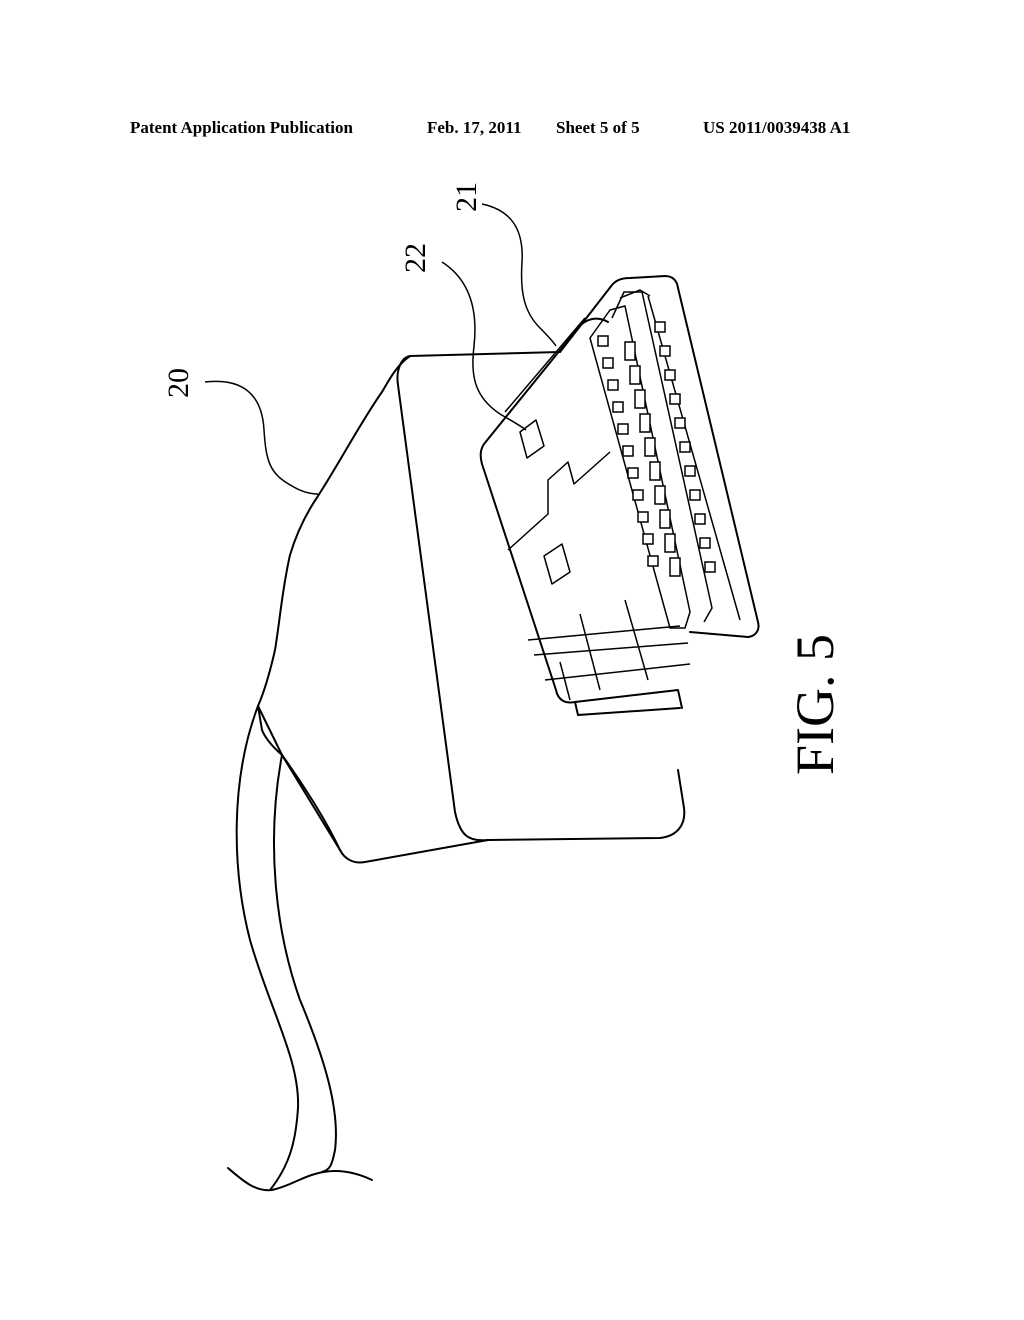 This screenshot has height=1320, width=1024. Describe the element at coordinates (380, 349) in the screenshot. I see `leader-lines` at that location.